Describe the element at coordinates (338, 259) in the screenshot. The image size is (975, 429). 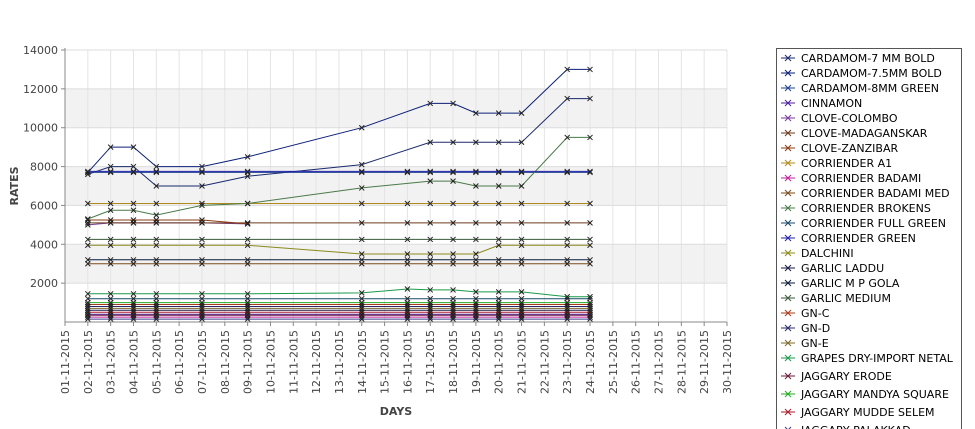
I see `series-garlic-m-p-gola` at that location.